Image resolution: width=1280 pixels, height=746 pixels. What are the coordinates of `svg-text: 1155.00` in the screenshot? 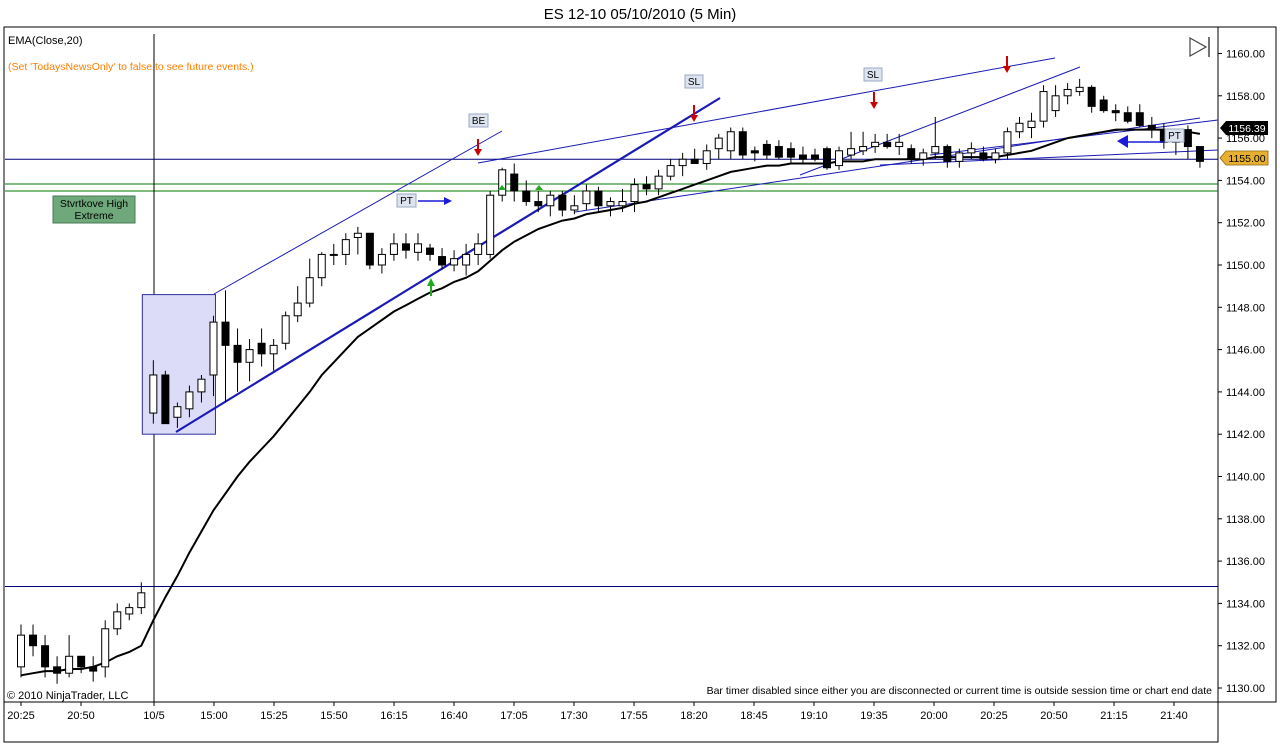 It's located at (1246, 159).